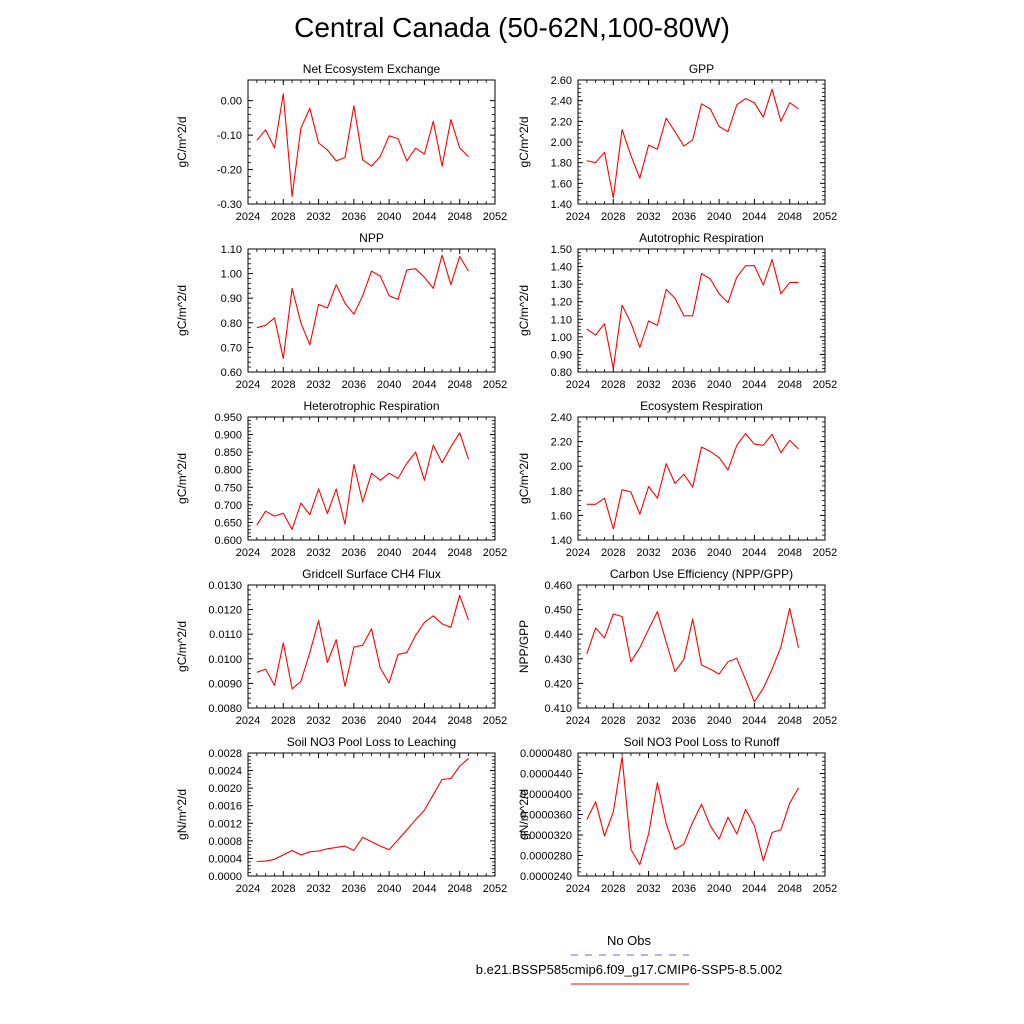 Image resolution: width=1024 pixels, height=1024 pixels. I want to click on y-tick-label: 0.950, so click(228, 418).